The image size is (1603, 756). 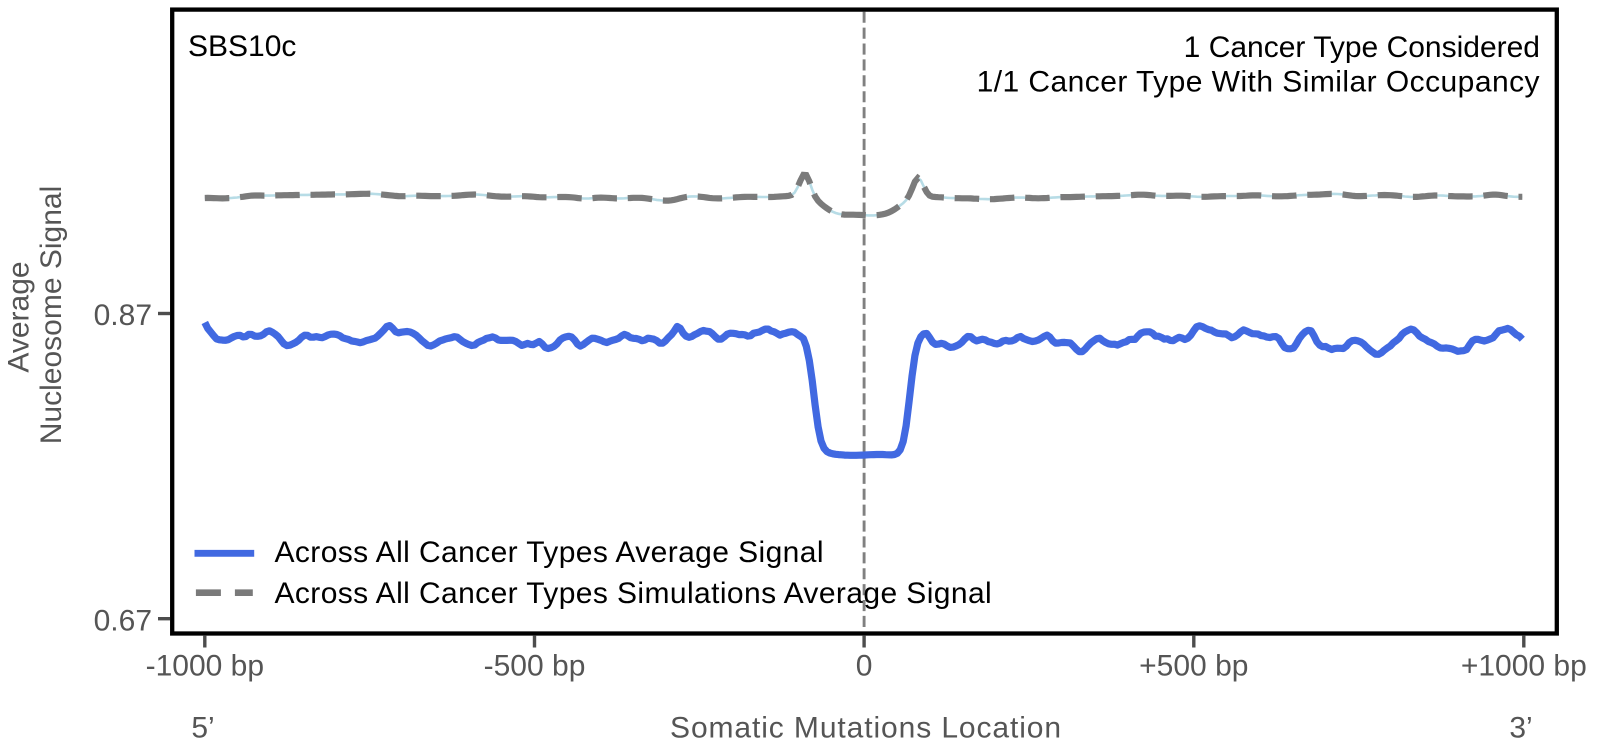 I want to click on svg-text: 1 Cancer Type Considered, so click(x=1362, y=47).